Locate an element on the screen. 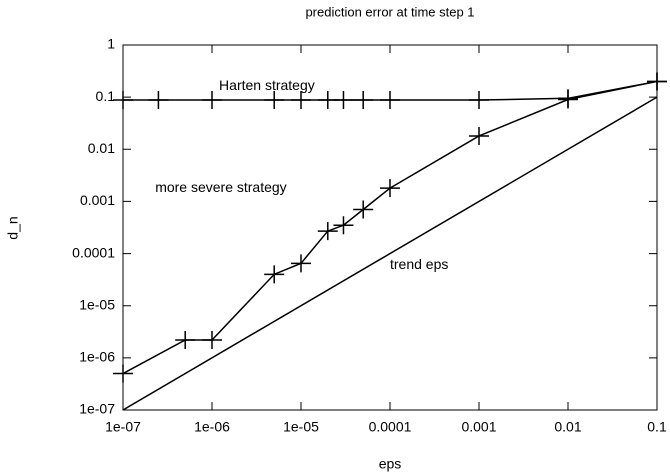  x-tick-label: 0.001 is located at coordinates (478, 427).